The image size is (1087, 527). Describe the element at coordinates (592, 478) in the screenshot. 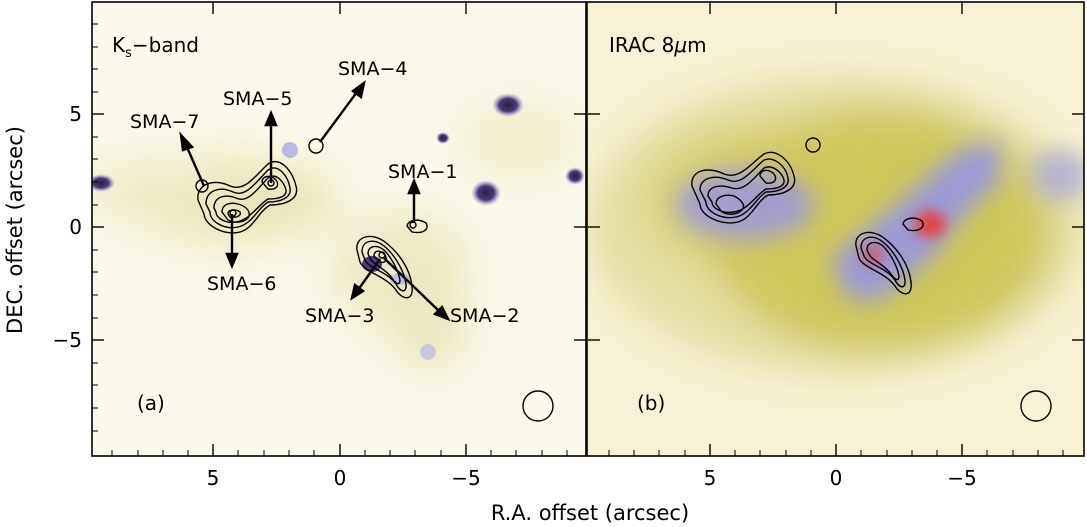

I see `x-tick-labels: 5 0 −5 5 0 −5` at that location.